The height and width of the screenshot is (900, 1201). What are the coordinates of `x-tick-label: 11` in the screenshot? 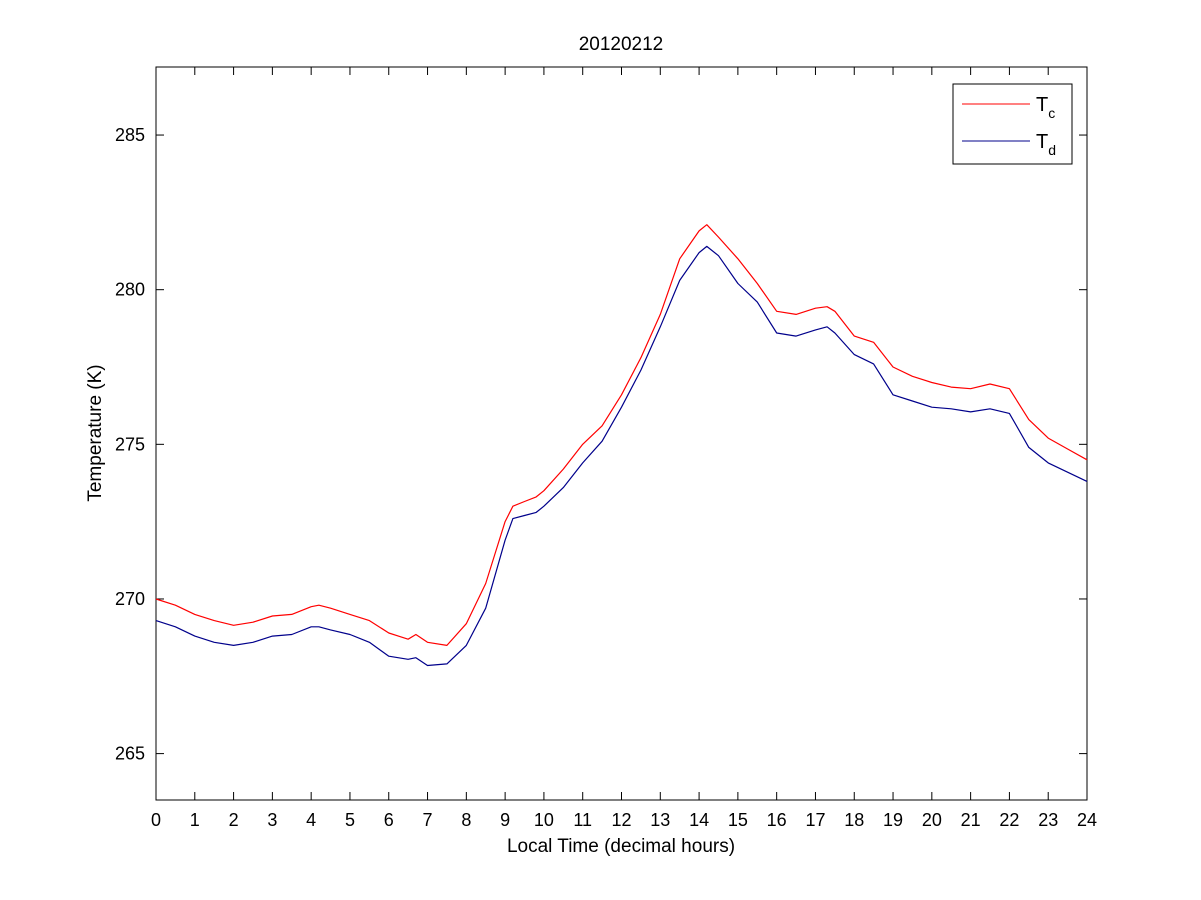 It's located at (582, 820).